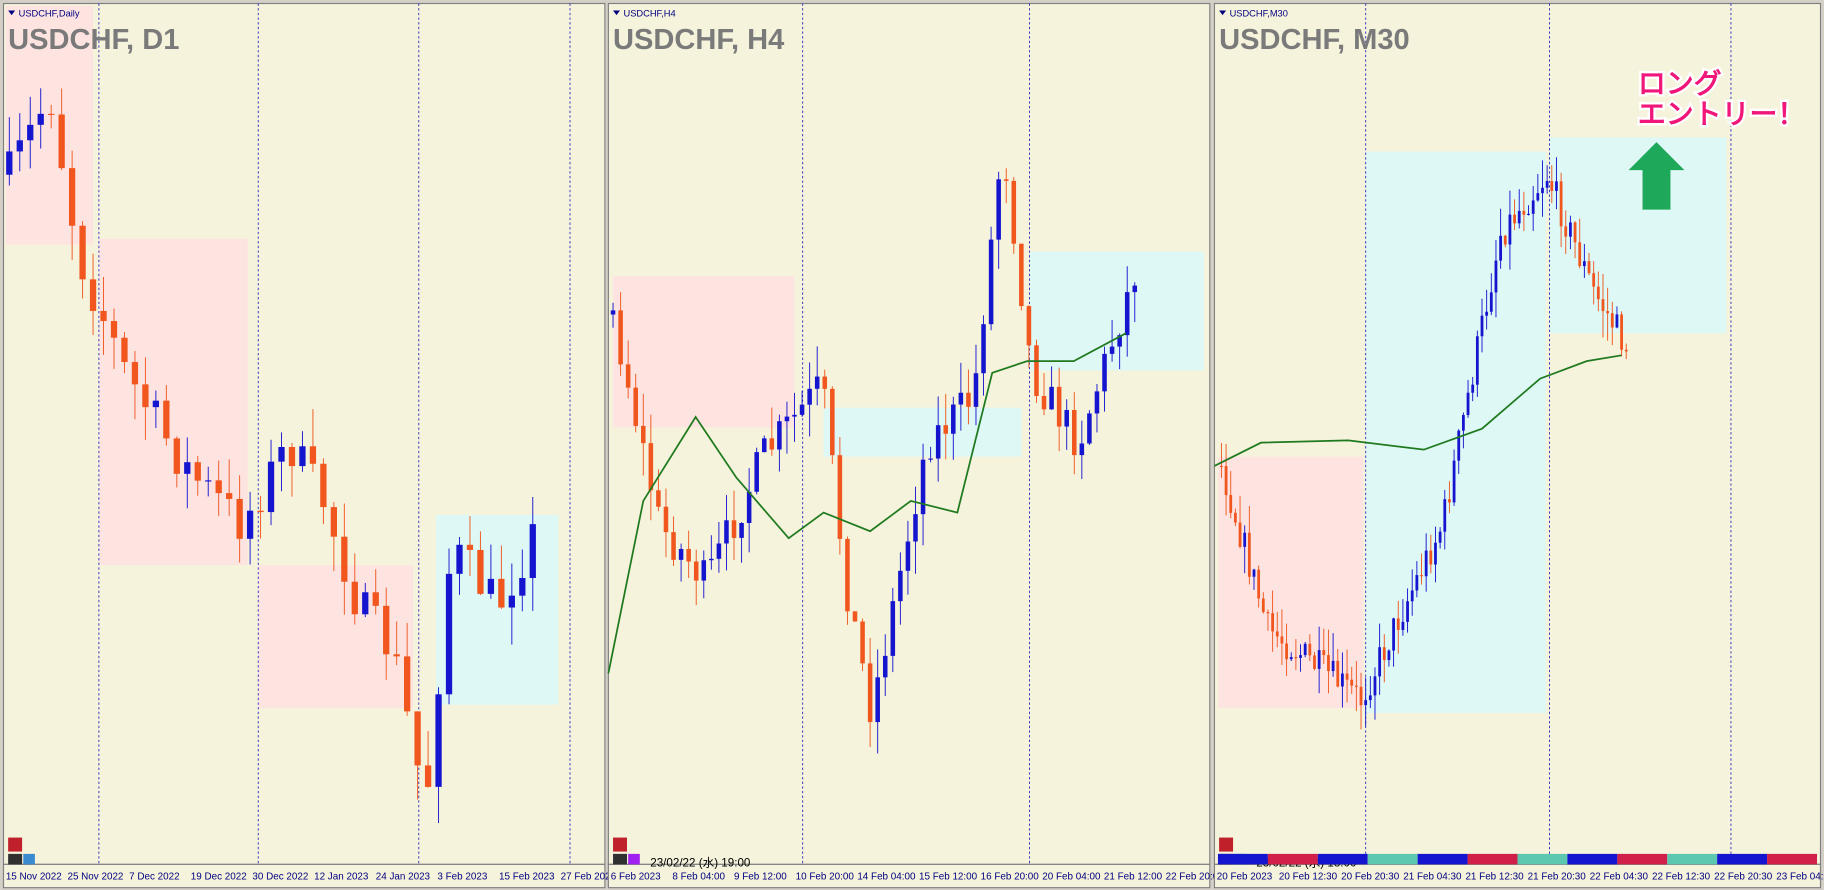 This screenshot has width=1824, height=890. What do you see at coordinates (1370, 877) in the screenshot?
I see `x-axis-label: 20 Feb 20:30` at bounding box center [1370, 877].